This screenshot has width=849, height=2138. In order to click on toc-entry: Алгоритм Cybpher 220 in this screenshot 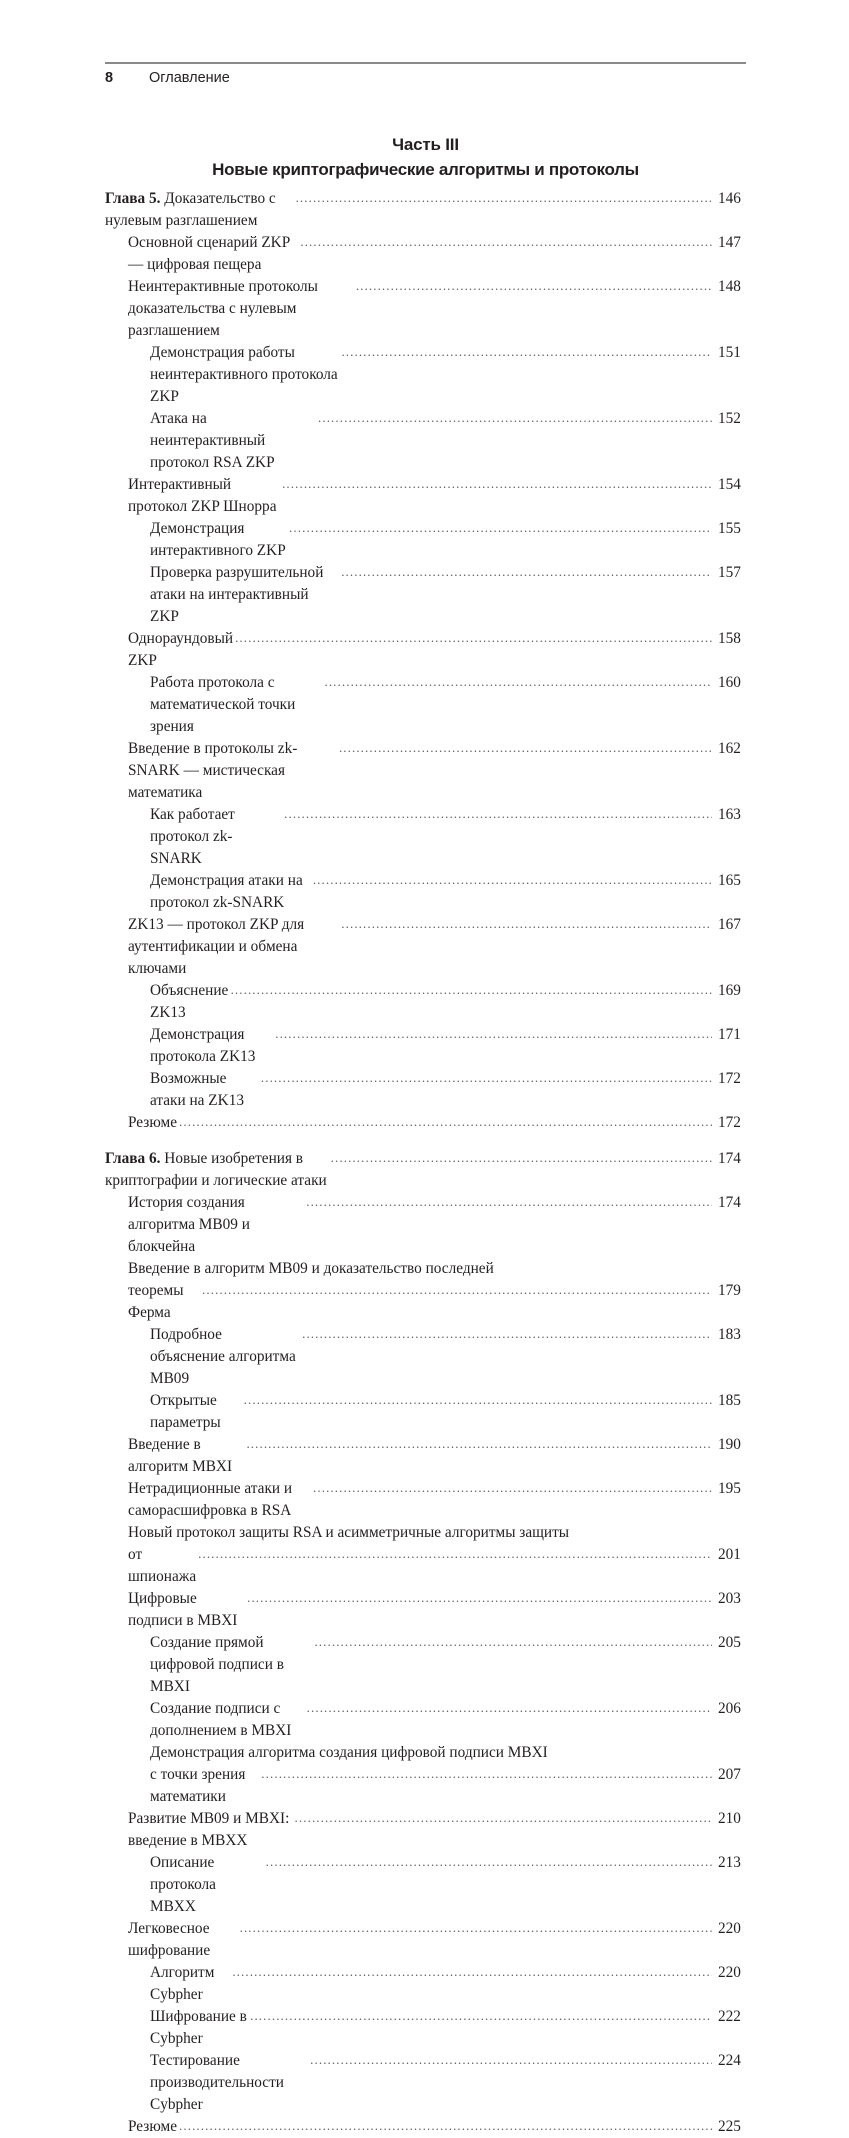, I will do `click(426, 1984)`.